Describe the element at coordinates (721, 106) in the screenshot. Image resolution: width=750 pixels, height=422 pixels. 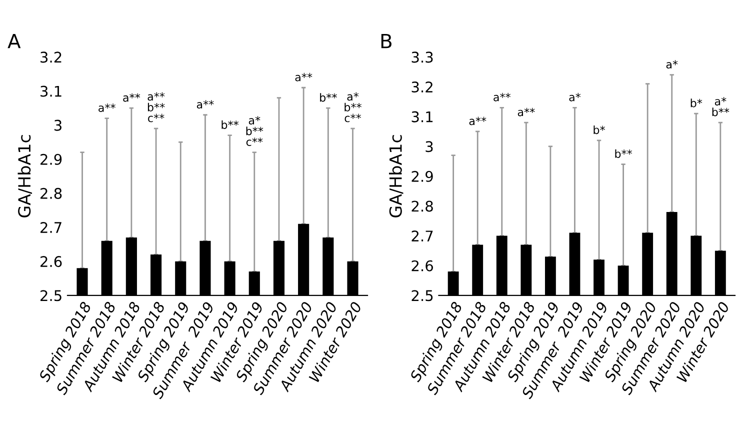
I see `annotation: a* b**` at that location.